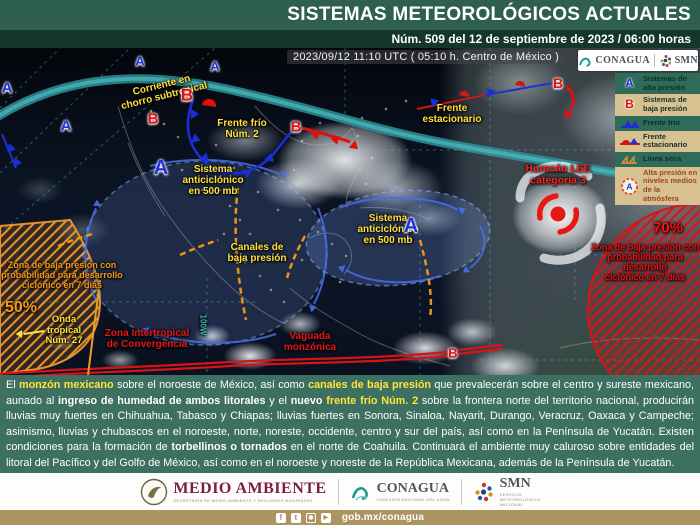 This screenshot has width=700, height=525. I want to click on logo-divider, so click(654, 60).